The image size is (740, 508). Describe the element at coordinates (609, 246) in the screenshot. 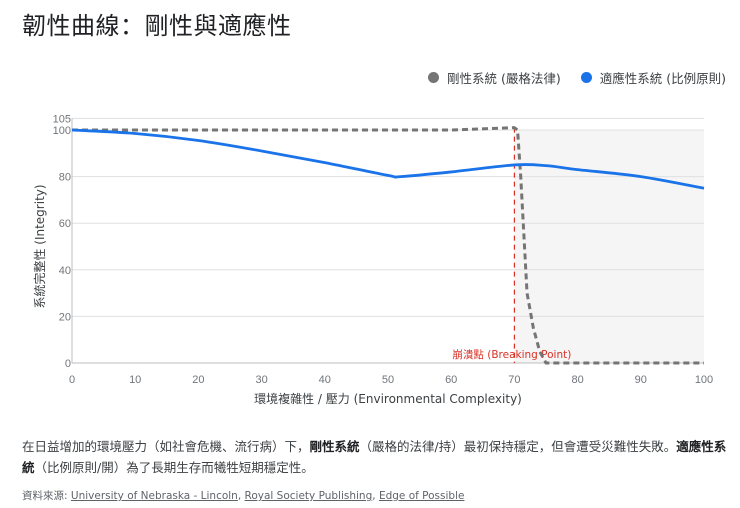

I see `shaded-failure-region` at that location.